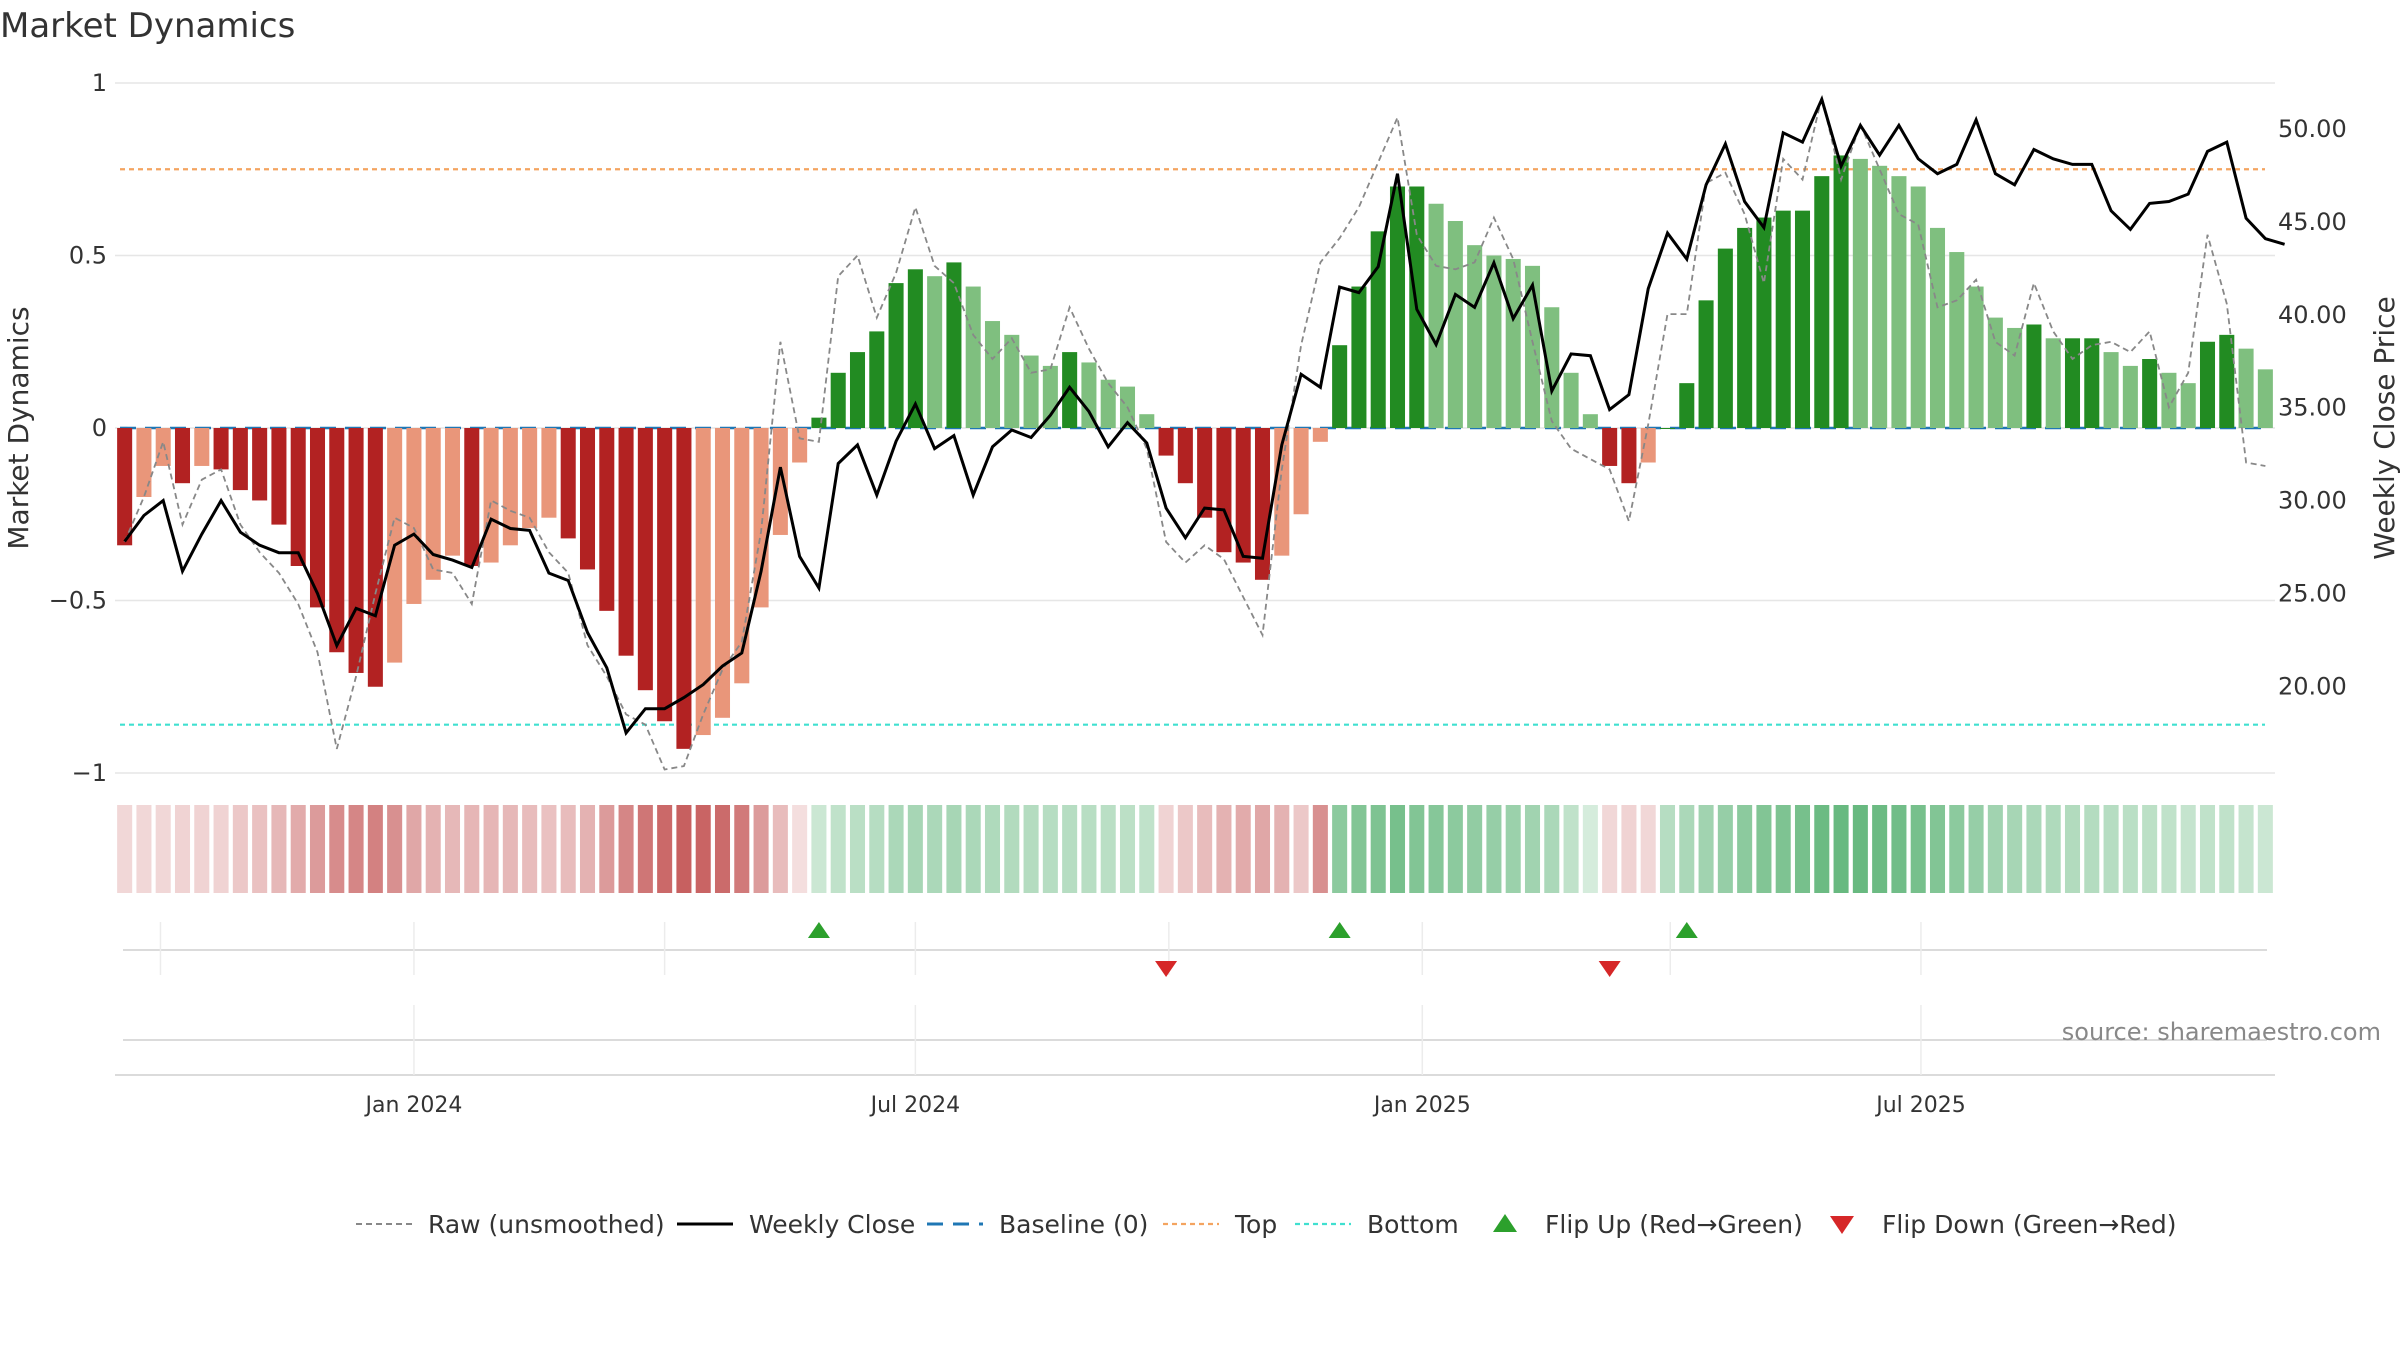 Image resolution: width=2400 pixels, height=1350 pixels. What do you see at coordinates (1195, 1040) in the screenshot?
I see `bottom-panel` at bounding box center [1195, 1040].